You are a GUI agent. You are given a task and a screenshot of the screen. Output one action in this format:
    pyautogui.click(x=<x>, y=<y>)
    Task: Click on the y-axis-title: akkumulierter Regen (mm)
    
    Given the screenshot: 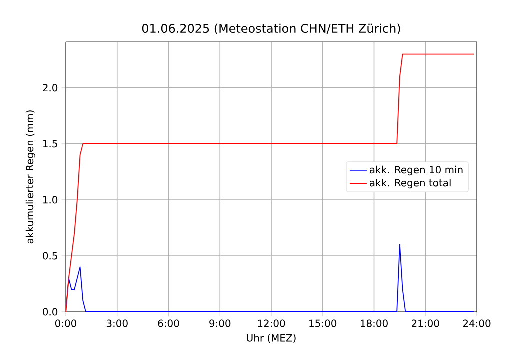 What is the action you would take?
    pyautogui.click(x=31, y=177)
    